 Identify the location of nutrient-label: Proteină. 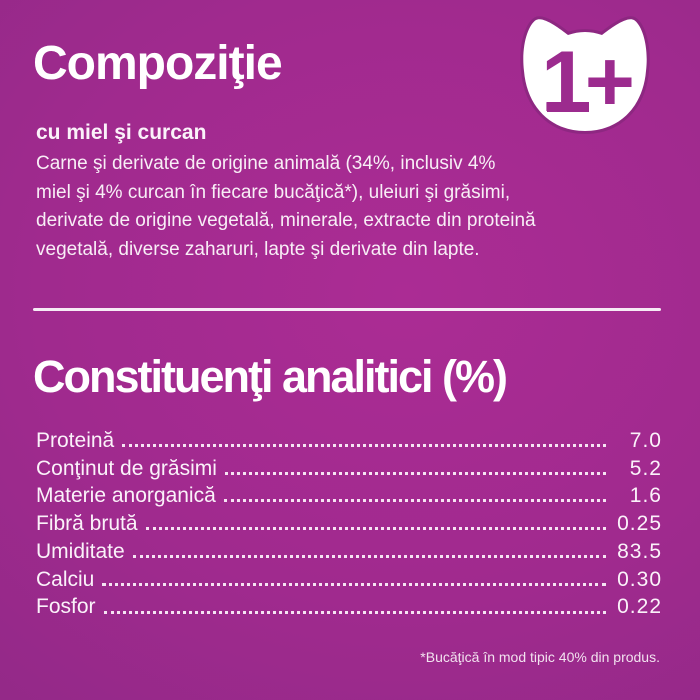
(75, 440).